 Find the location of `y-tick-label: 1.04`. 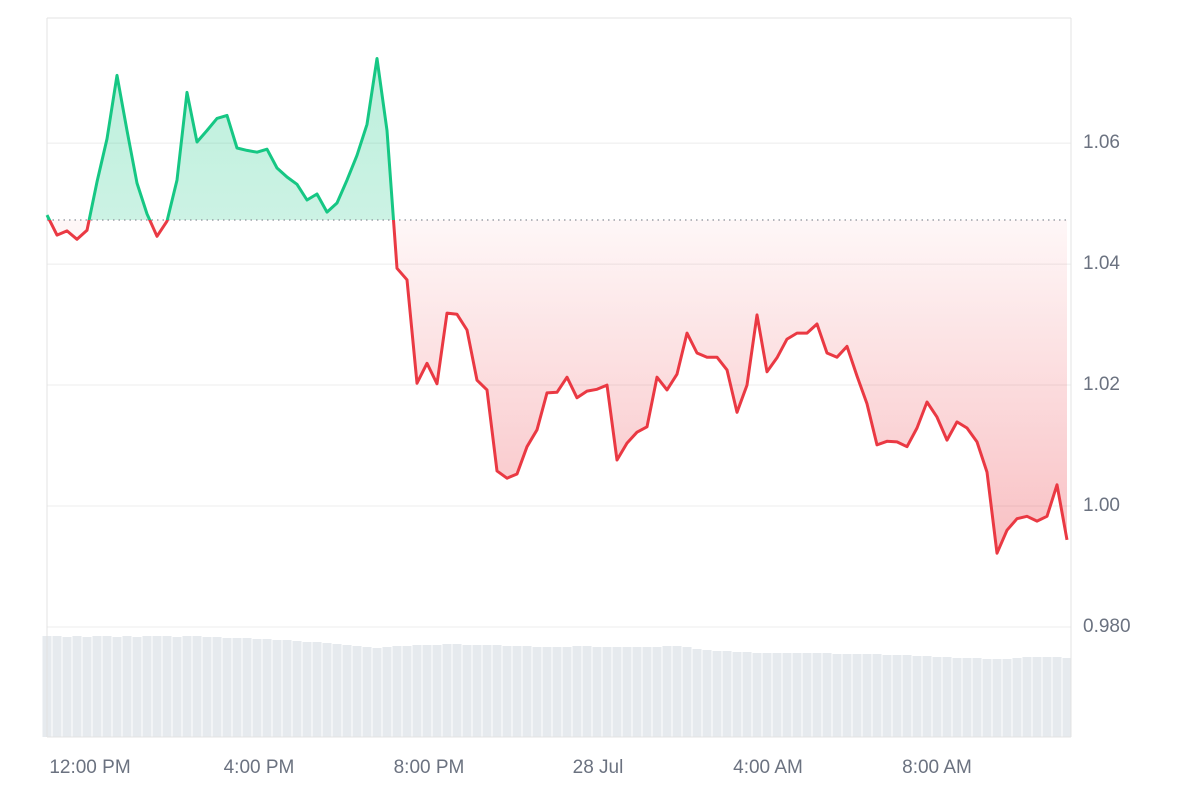

y-tick-label: 1.04 is located at coordinates (1101, 263).